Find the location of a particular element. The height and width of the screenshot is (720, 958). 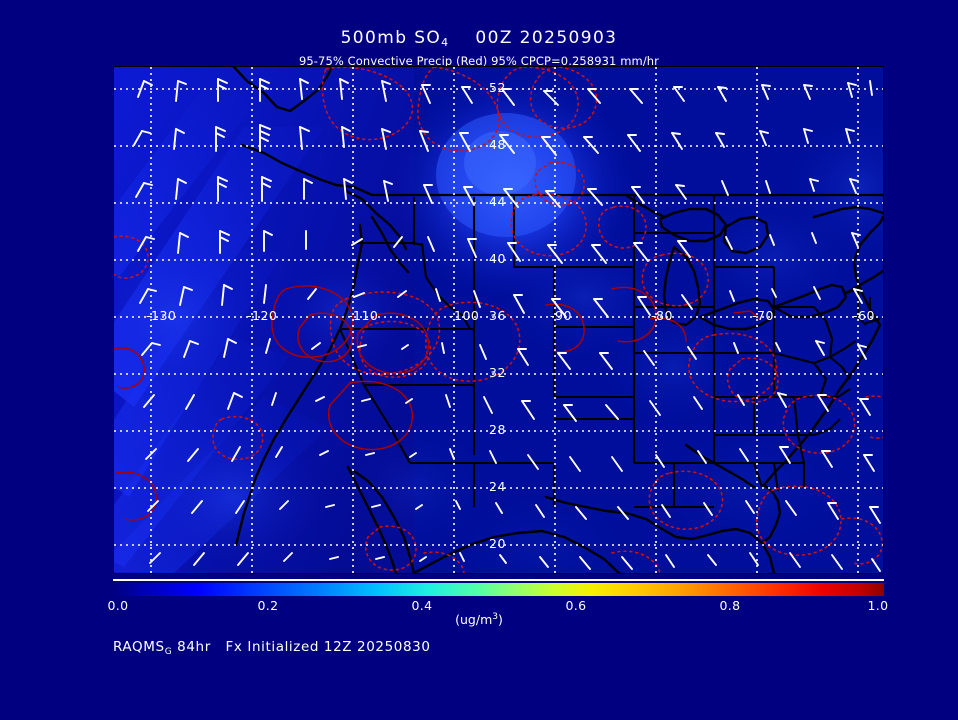

page-title: 500mb SO4 00Z 20250903 is located at coordinates (479, 40).